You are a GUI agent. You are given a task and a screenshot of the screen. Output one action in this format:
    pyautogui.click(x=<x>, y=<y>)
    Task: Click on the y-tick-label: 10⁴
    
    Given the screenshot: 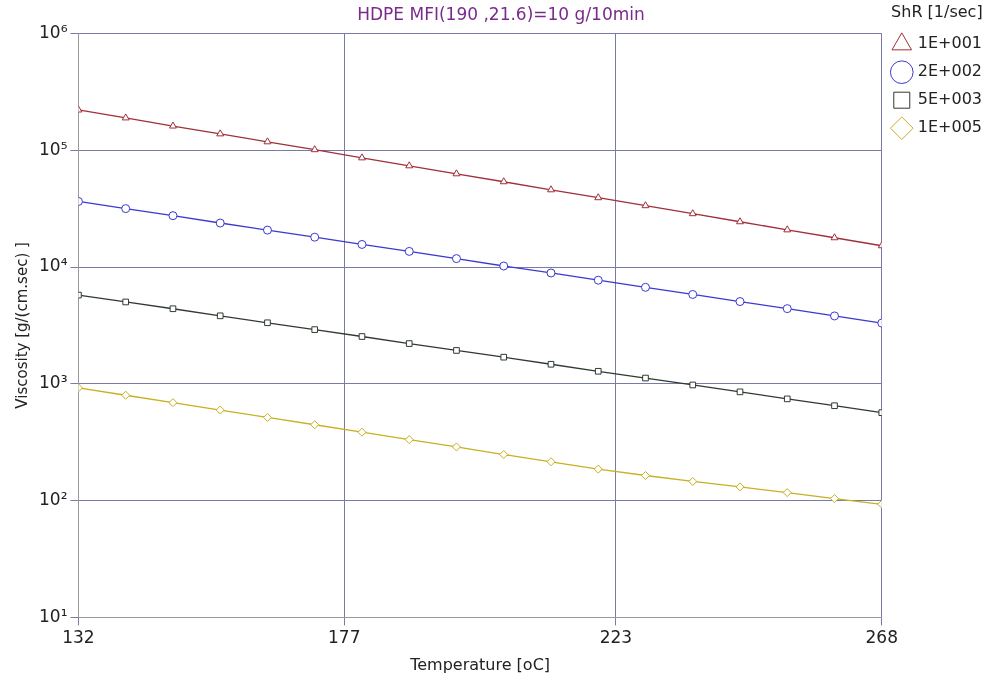 What is the action you would take?
    pyautogui.click(x=53, y=265)
    